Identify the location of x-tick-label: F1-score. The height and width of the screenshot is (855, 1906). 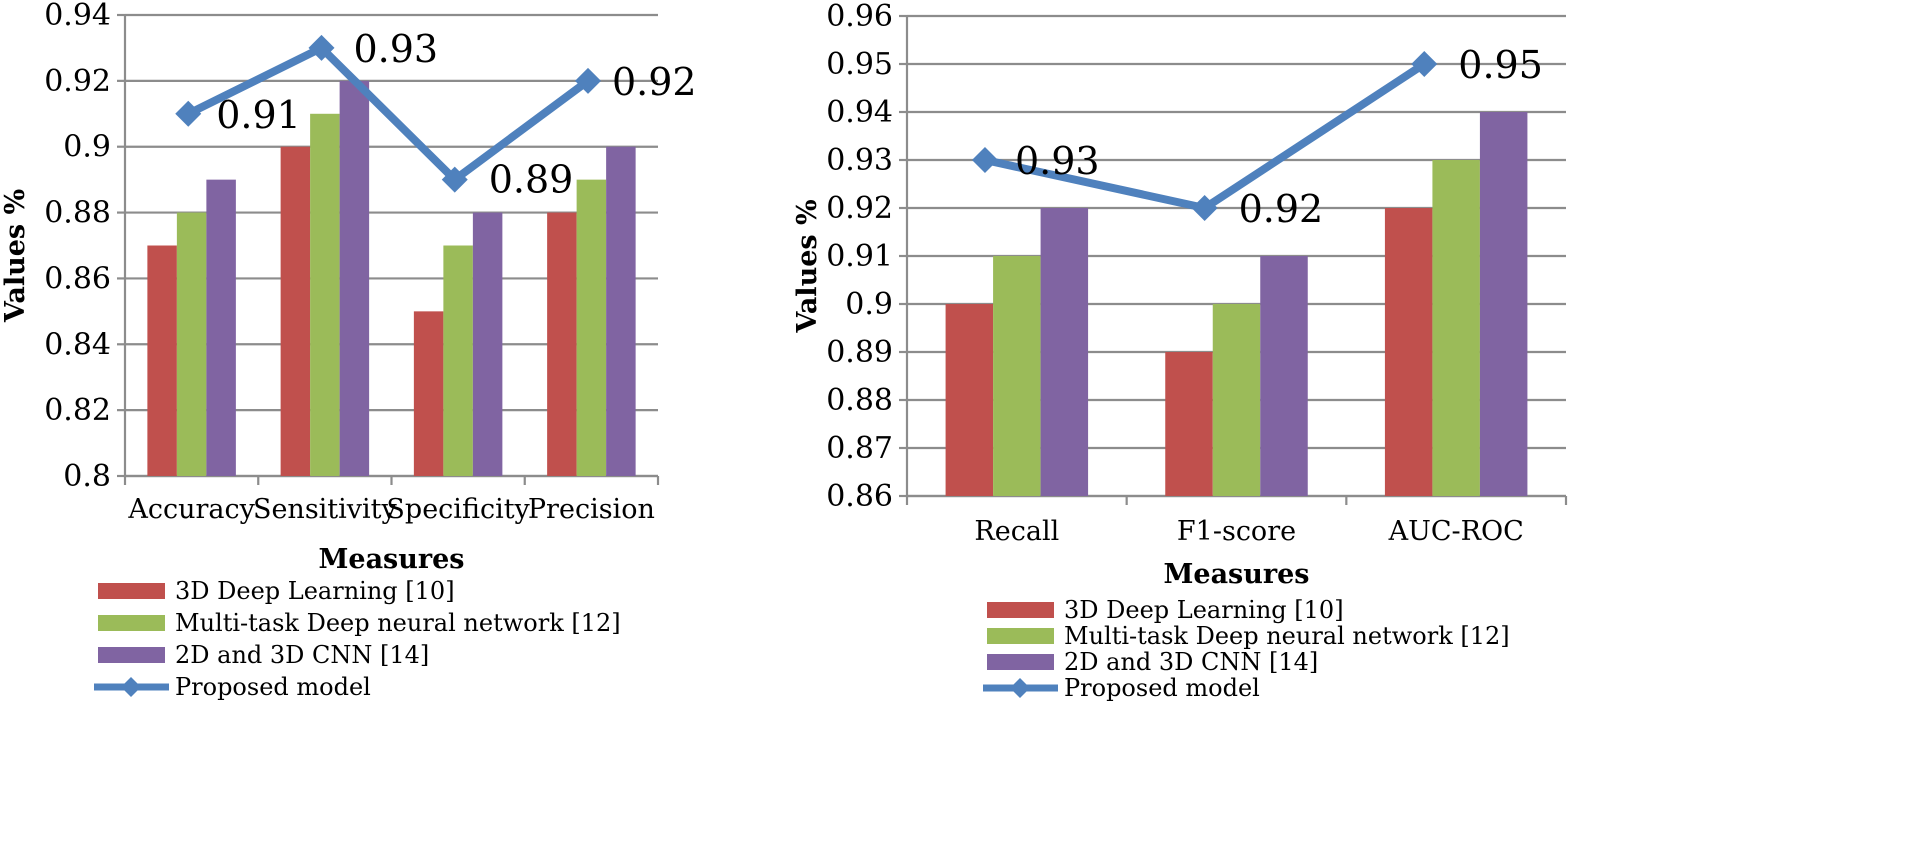
(1236, 531).